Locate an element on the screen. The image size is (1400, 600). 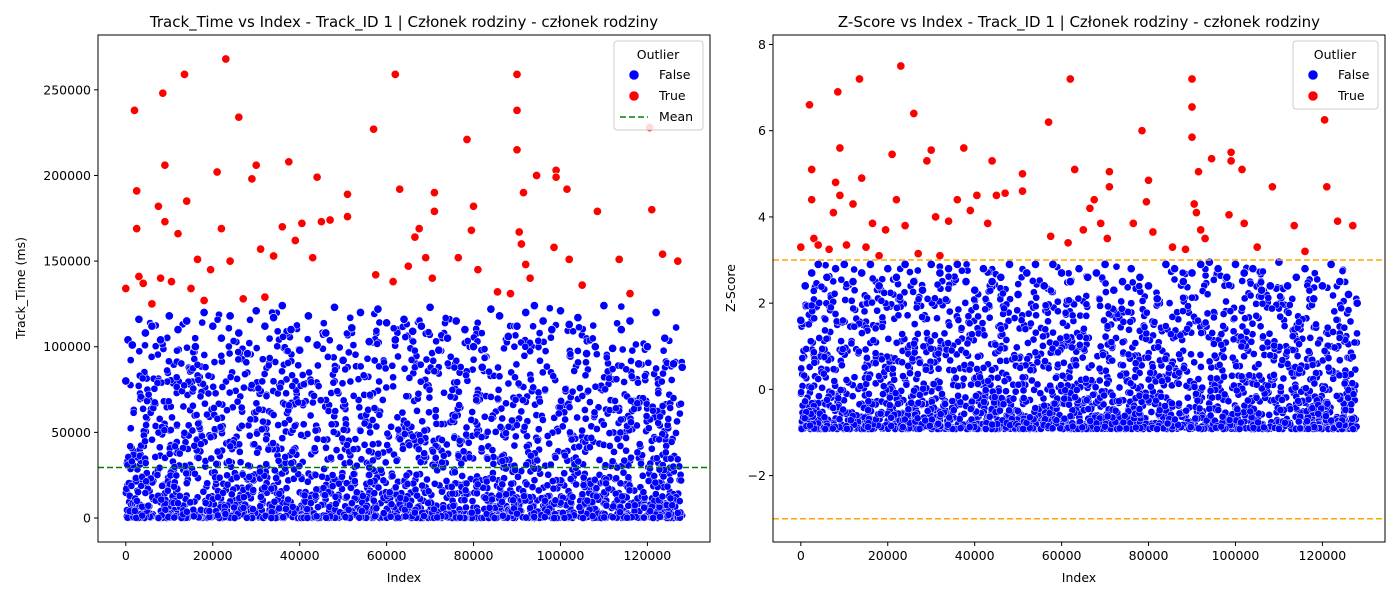
legend-title: Outlier is located at coordinates (658, 54).